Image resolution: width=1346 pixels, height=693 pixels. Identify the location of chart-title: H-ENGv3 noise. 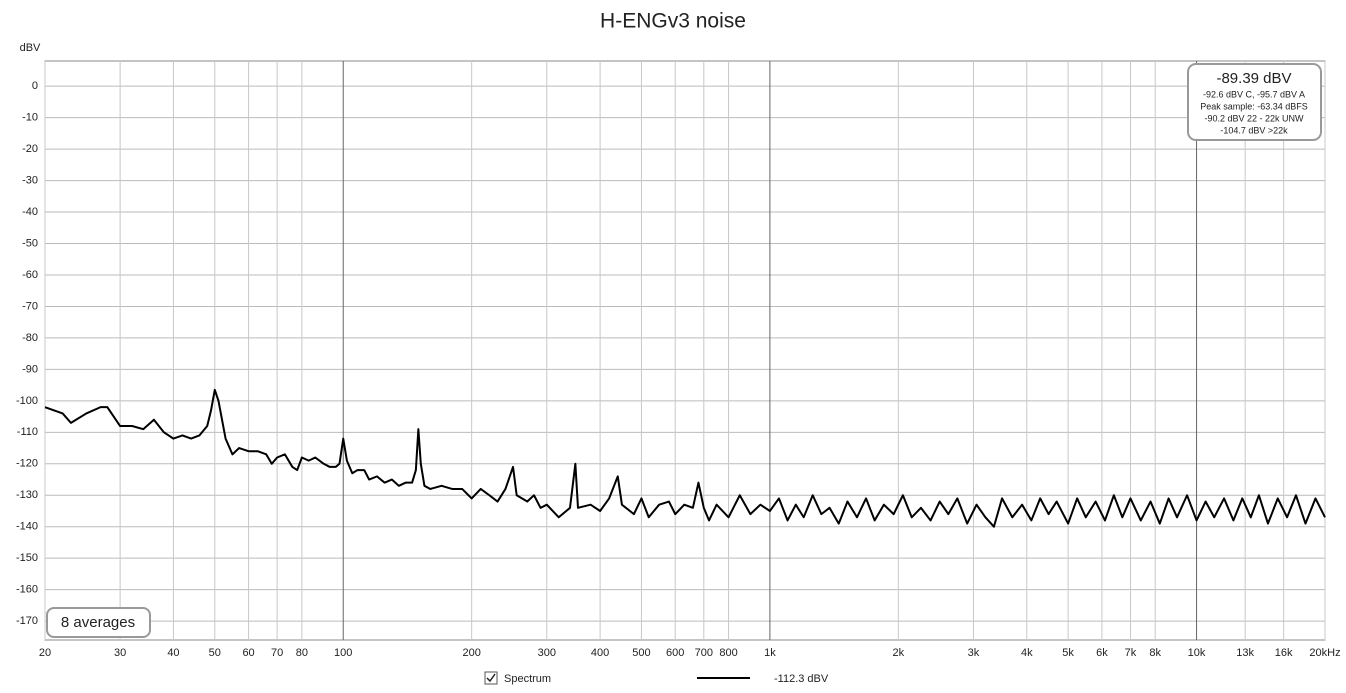
(673, 21).